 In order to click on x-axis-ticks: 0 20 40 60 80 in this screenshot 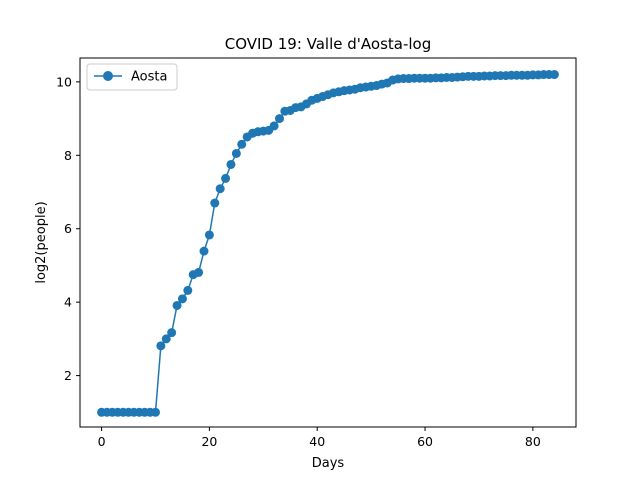, I will do `click(319, 438)`.